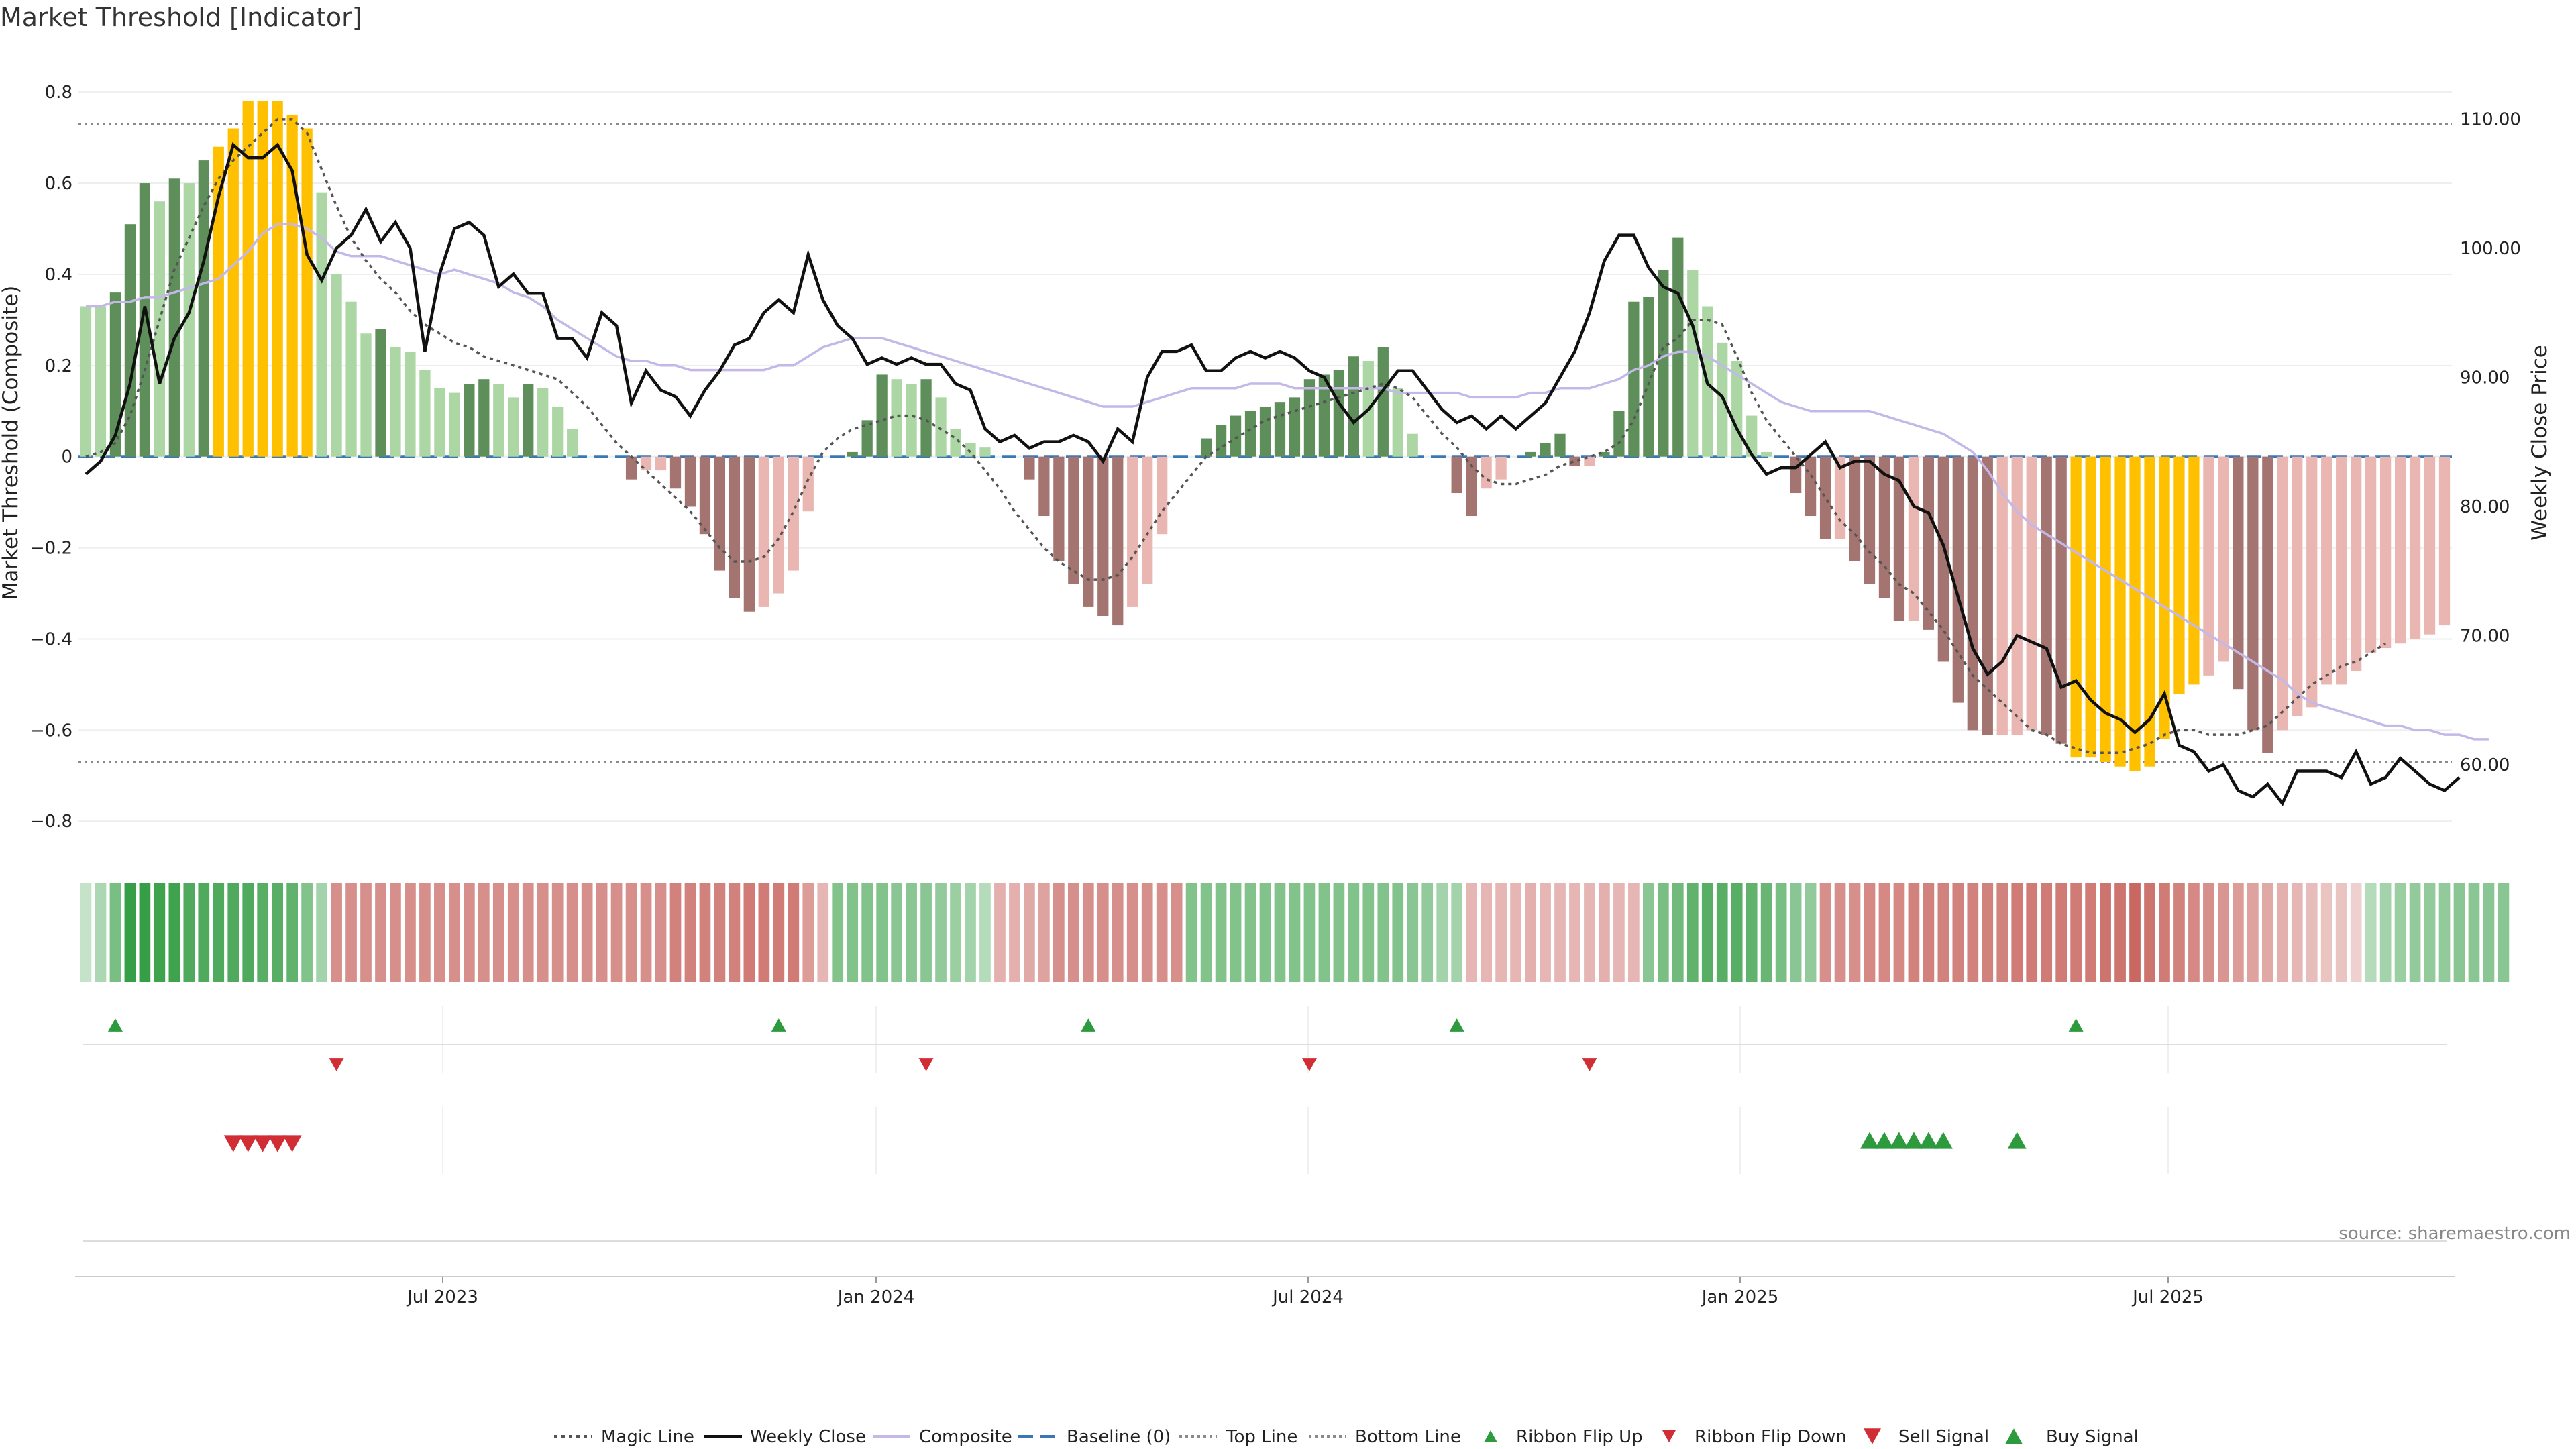 This screenshot has height=1449, width=2576. What do you see at coordinates (1119, 1437) in the screenshot?
I see `legend-label: Baseline (0)` at bounding box center [1119, 1437].